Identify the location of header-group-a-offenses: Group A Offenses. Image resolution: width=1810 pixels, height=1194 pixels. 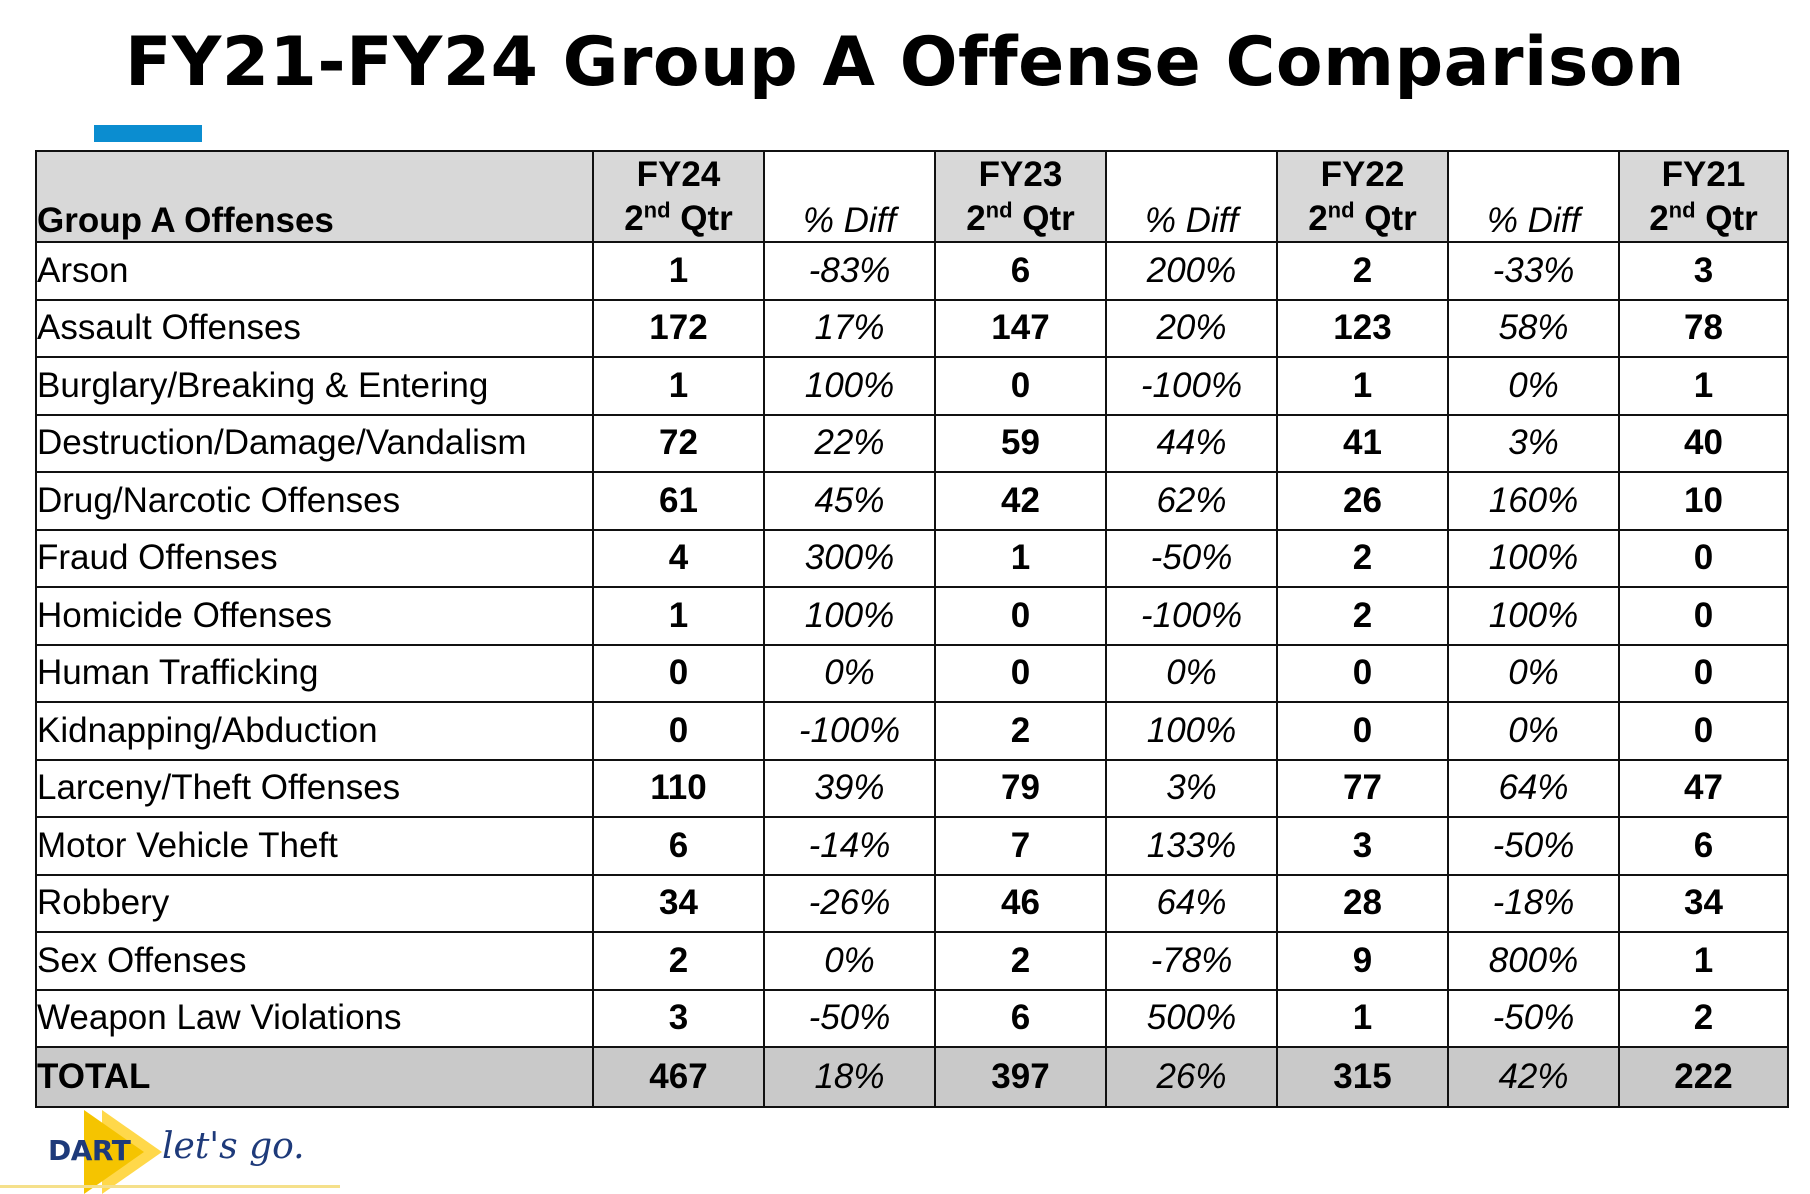
(314, 196).